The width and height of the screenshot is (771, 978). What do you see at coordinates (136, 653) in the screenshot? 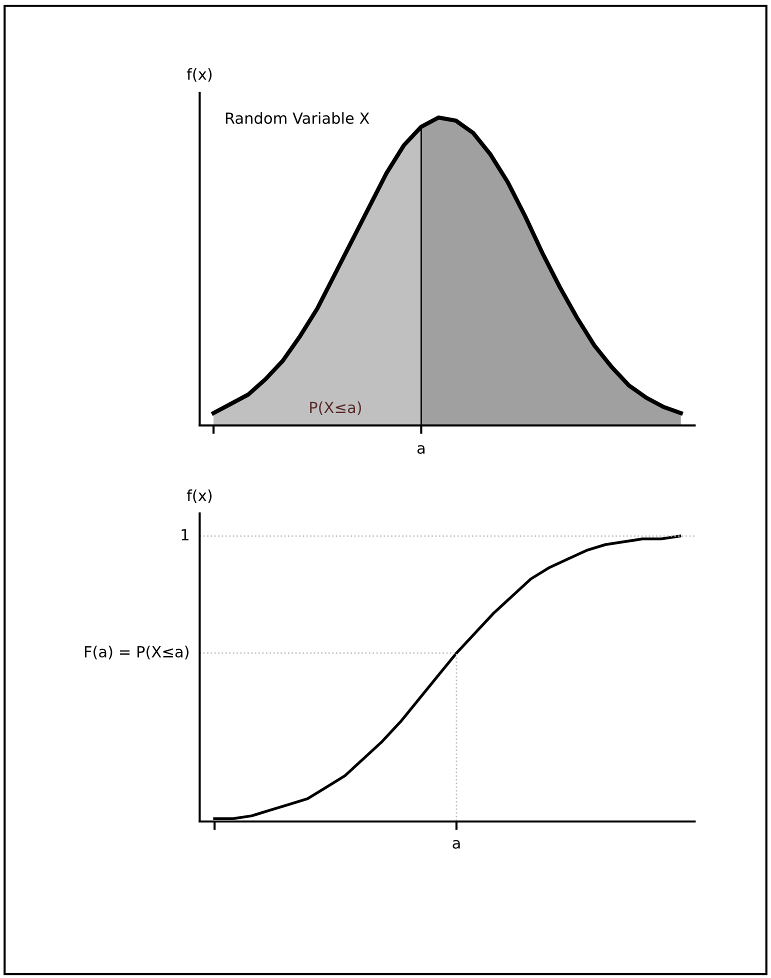
I see `ref-line-label: F(a) = P(X≤a)` at bounding box center [136, 653].